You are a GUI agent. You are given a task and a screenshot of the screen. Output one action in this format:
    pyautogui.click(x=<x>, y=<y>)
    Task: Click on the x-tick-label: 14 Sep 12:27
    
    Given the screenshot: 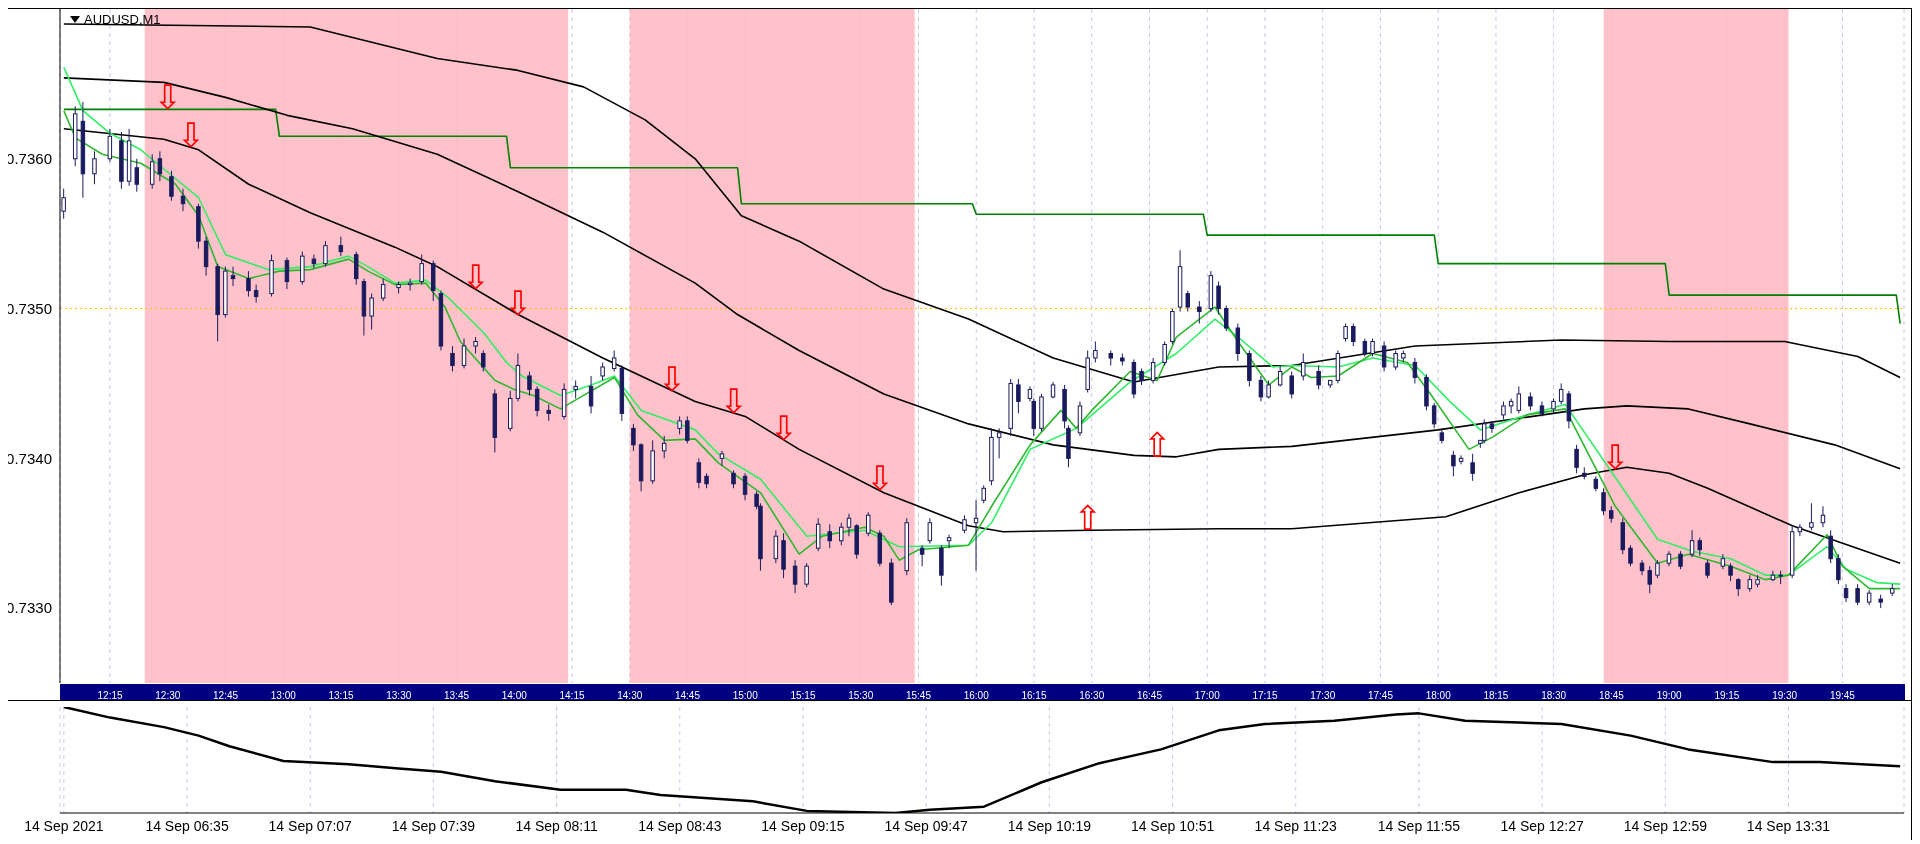 What is the action you would take?
    pyautogui.click(x=1542, y=825)
    